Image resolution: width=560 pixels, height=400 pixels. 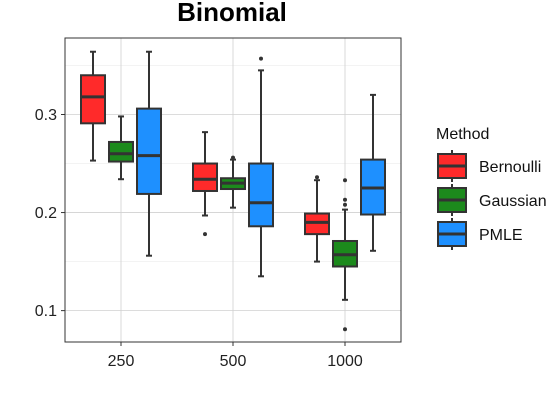 I want to click on chart-title: Binomial, so click(x=232, y=13).